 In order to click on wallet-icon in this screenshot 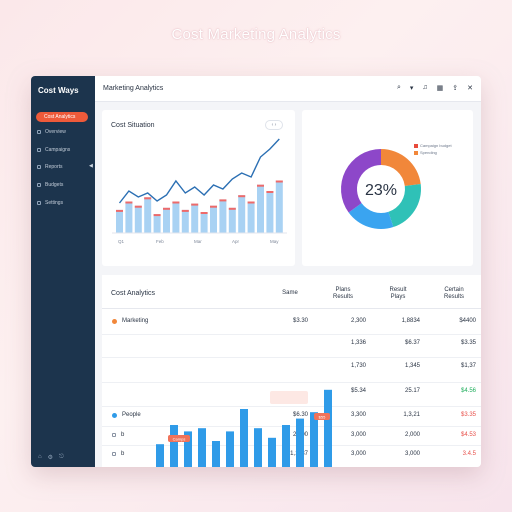, I will do `click(39, 185)`.